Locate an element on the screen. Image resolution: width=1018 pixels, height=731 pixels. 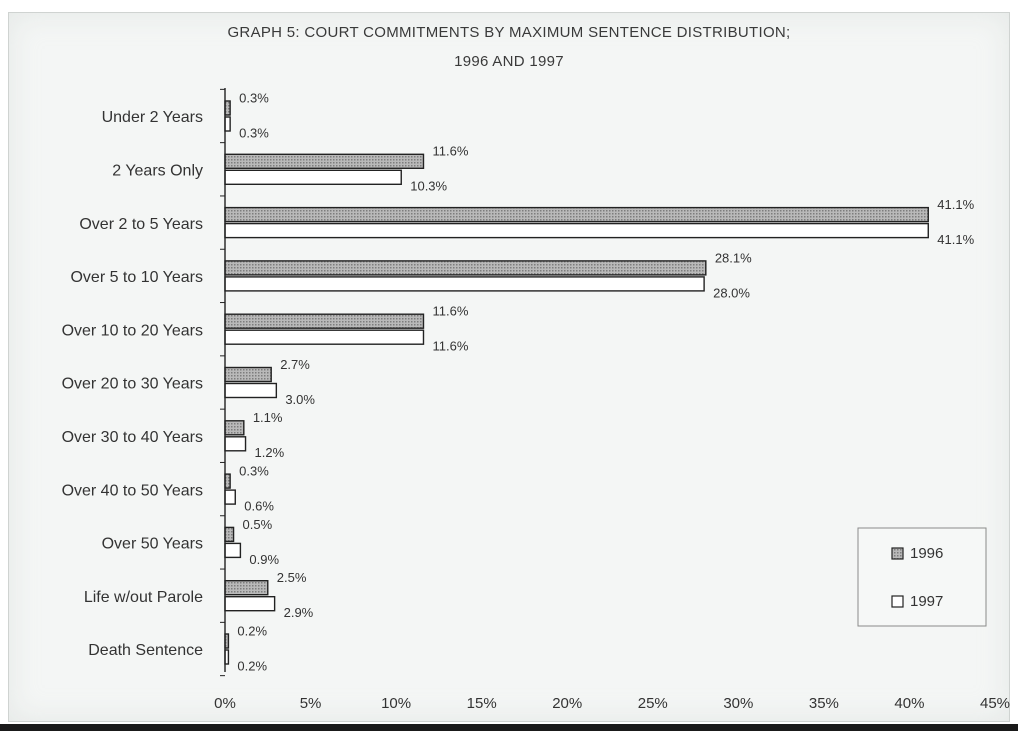
data-label-1997-life-w-out-parole: 2.9% is located at coordinates (299, 612).